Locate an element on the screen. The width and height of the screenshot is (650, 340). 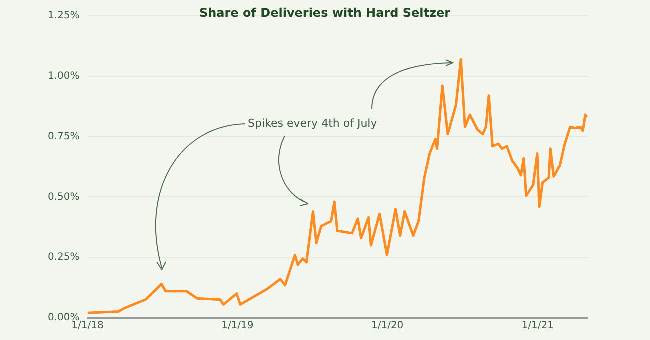
y-tick-label: 0.75% is located at coordinates (64, 136).